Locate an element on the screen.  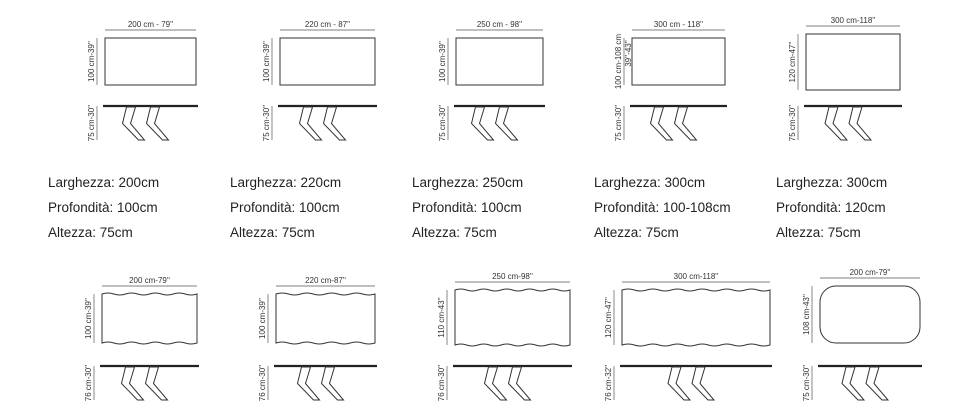
spec-text: Larghezza: 250cm is located at coordinates (467, 182).